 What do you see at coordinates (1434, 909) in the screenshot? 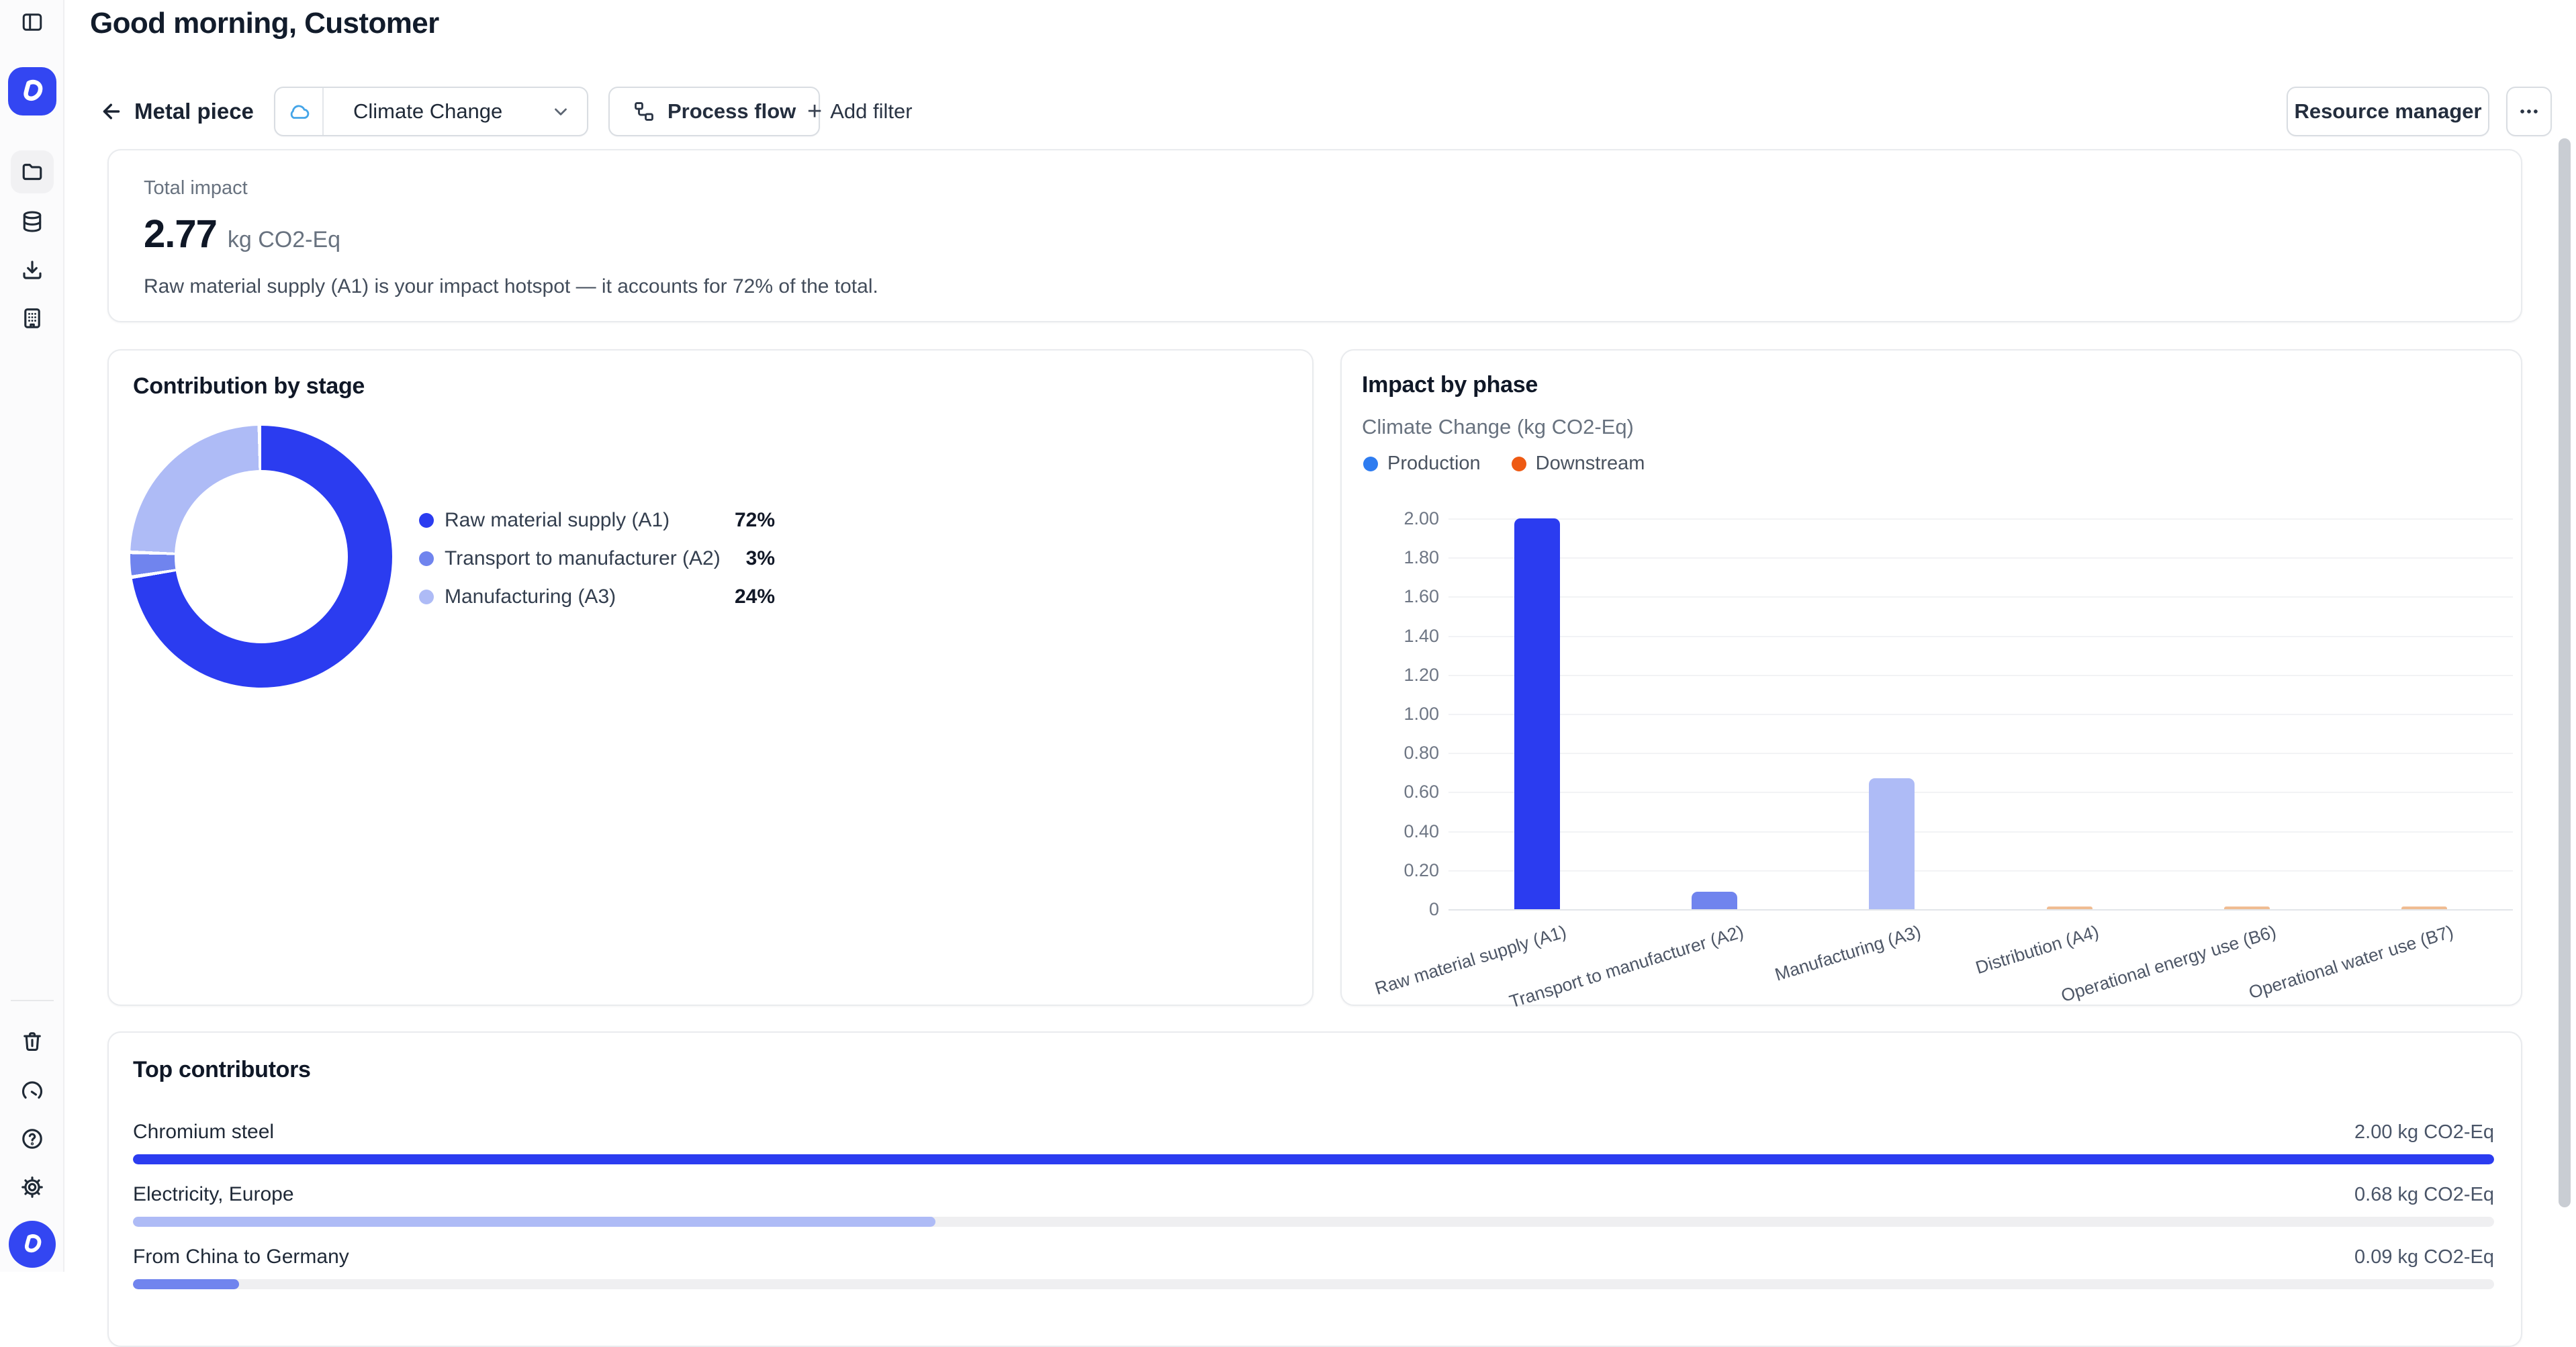
I see `y-axis-tick: 0` at bounding box center [1434, 909].